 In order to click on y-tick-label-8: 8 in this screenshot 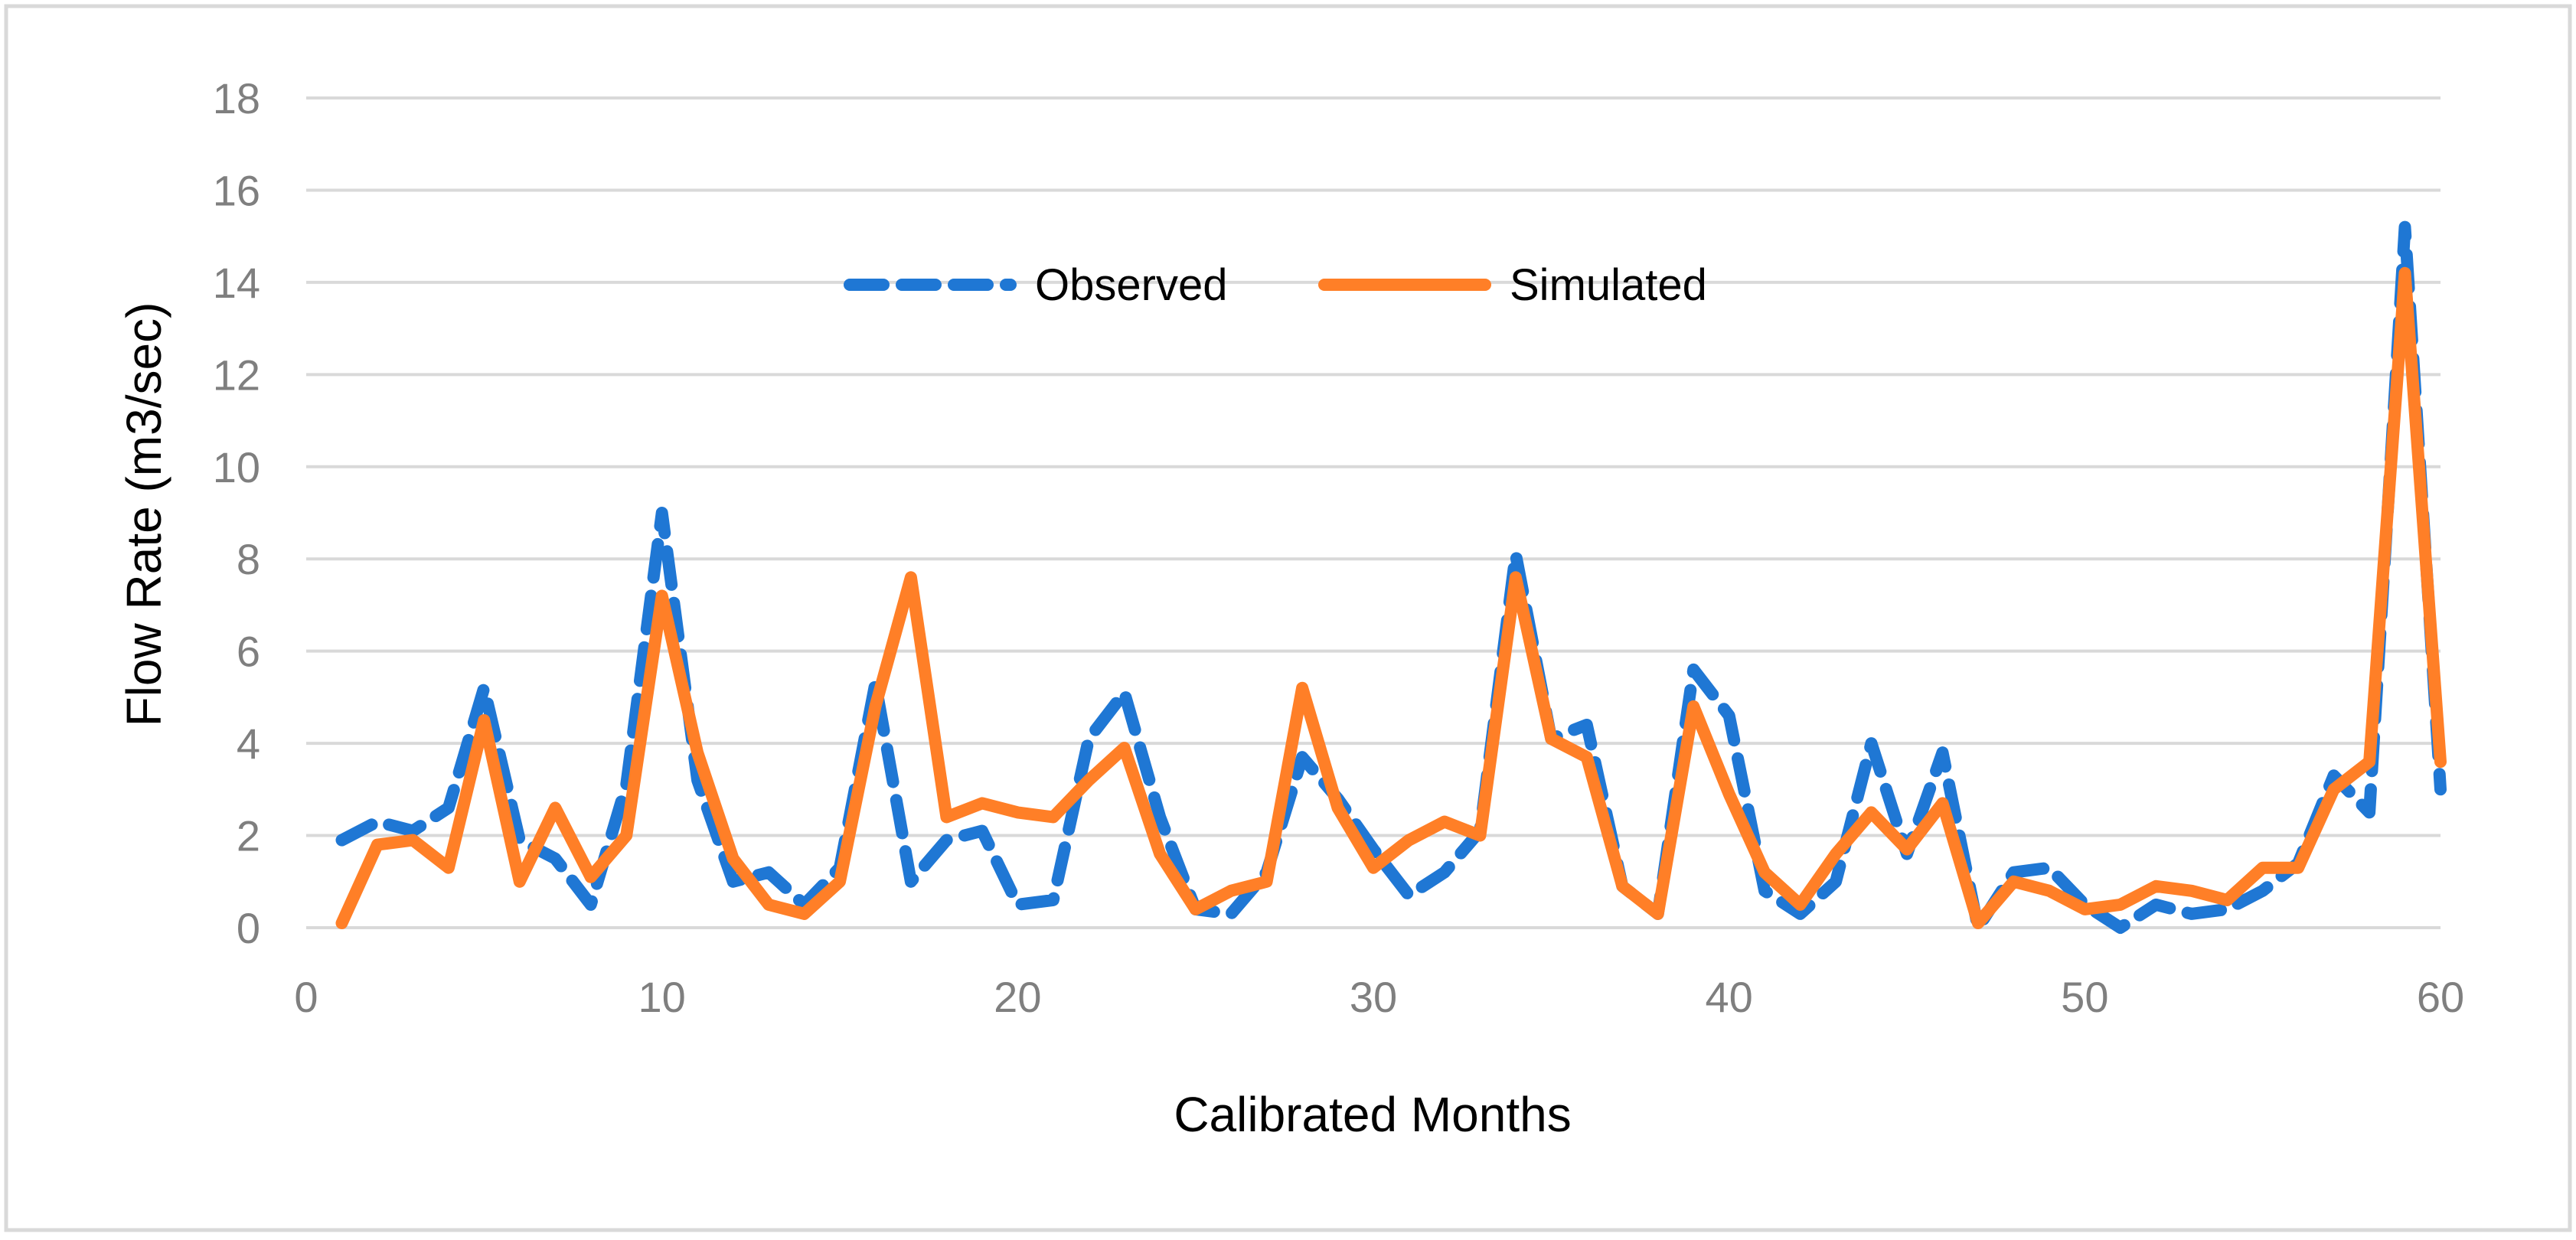, I will do `click(248, 559)`.